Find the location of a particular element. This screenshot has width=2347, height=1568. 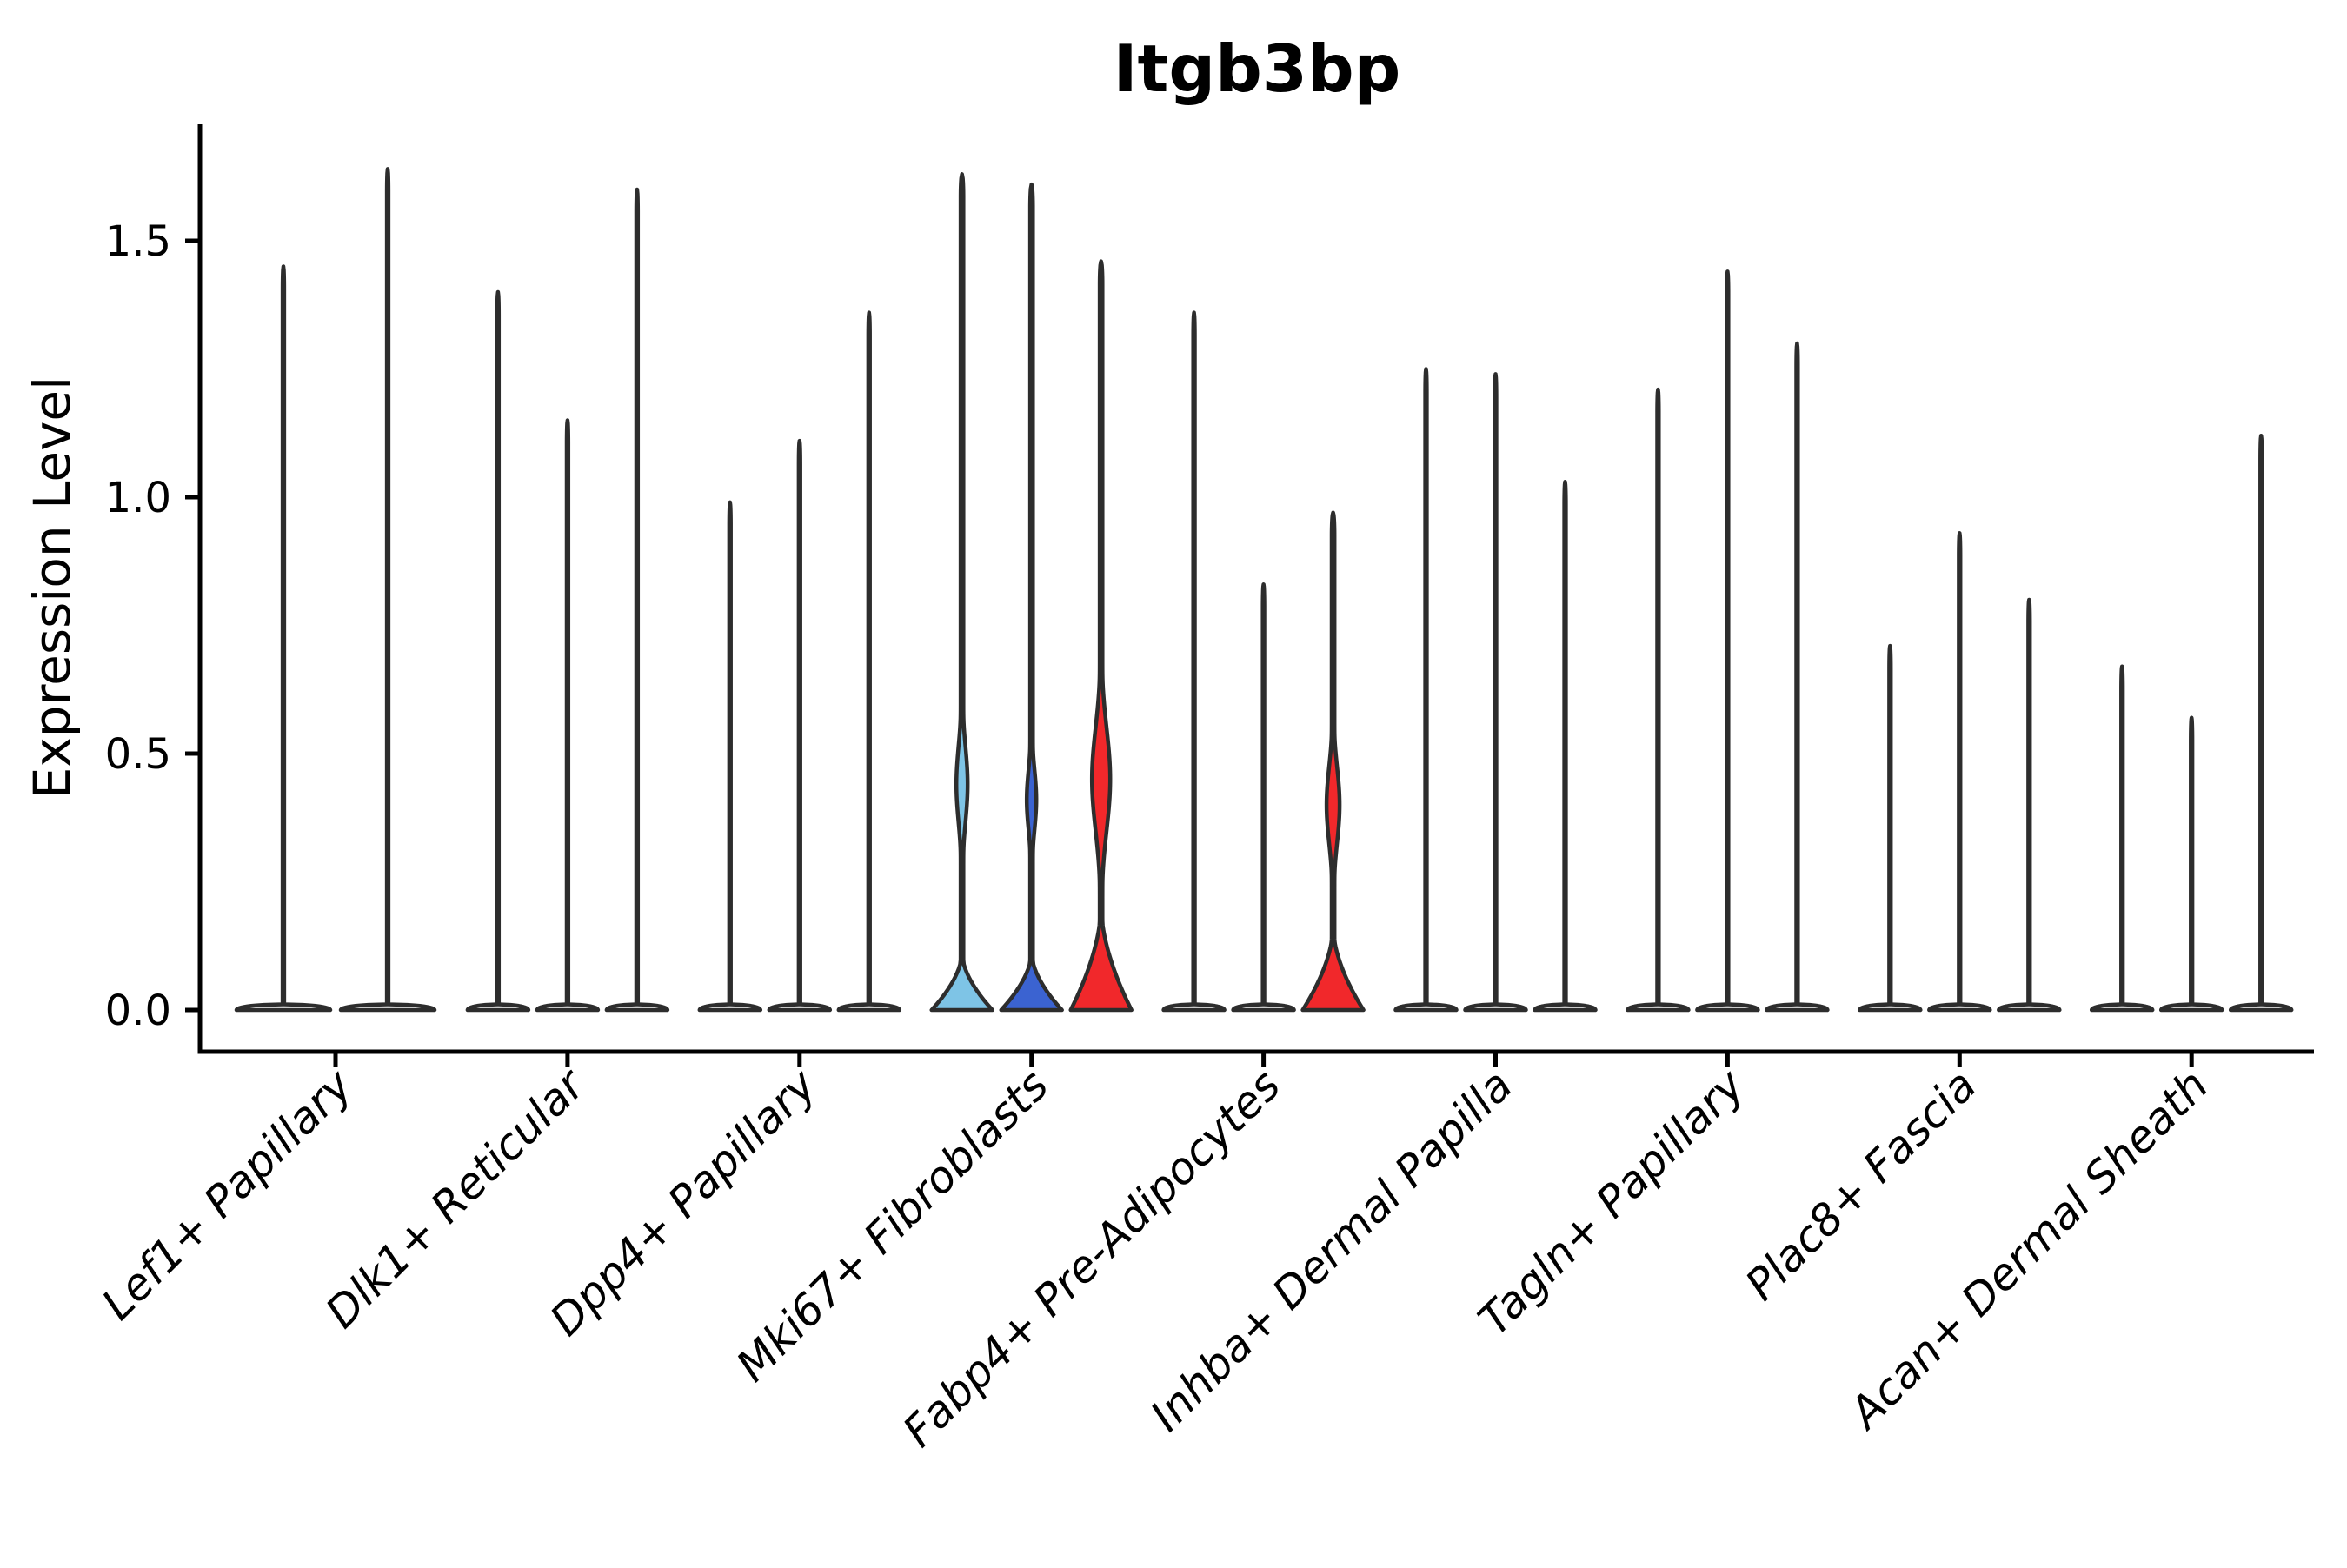

x-tick-label: Lef1+ Papillary is located at coordinates (227, 1194).